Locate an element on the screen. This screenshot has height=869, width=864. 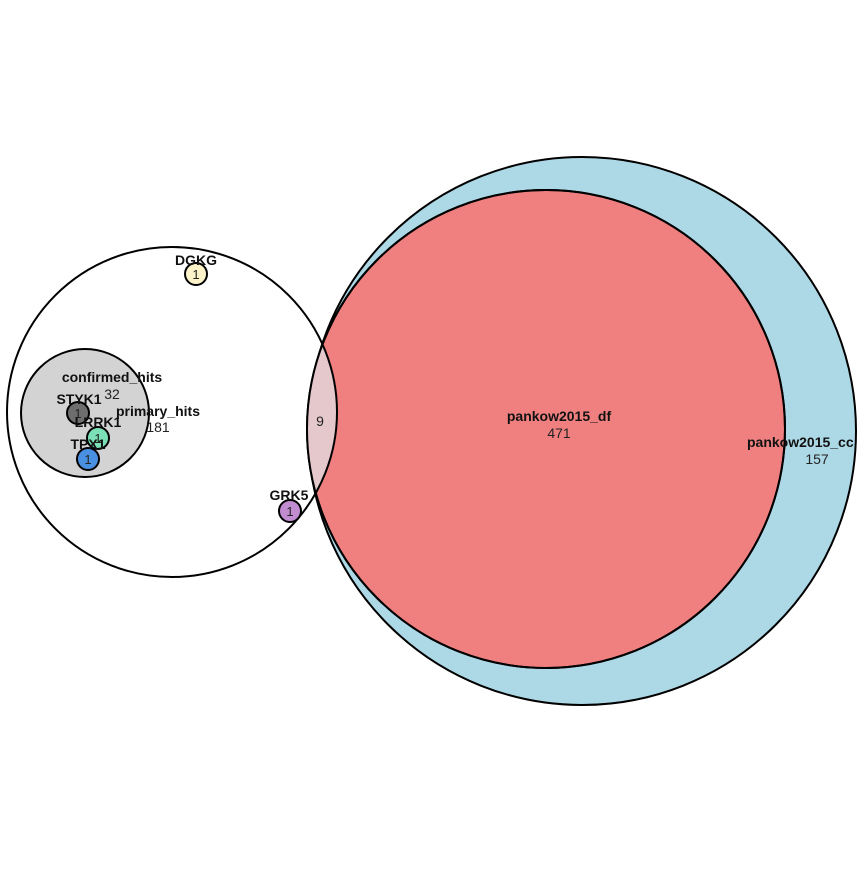
gene-count-dgkg: 1 is located at coordinates (195, 274).